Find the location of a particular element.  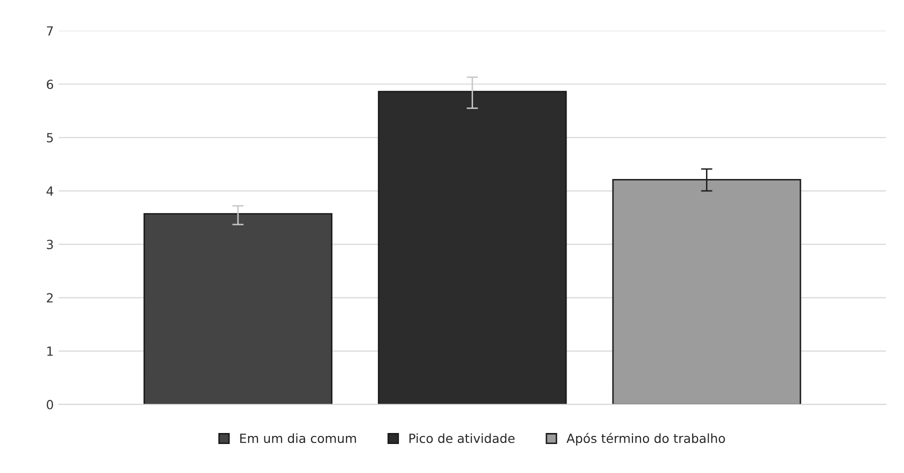

legend-label: Pico de atividade is located at coordinates (462, 438).